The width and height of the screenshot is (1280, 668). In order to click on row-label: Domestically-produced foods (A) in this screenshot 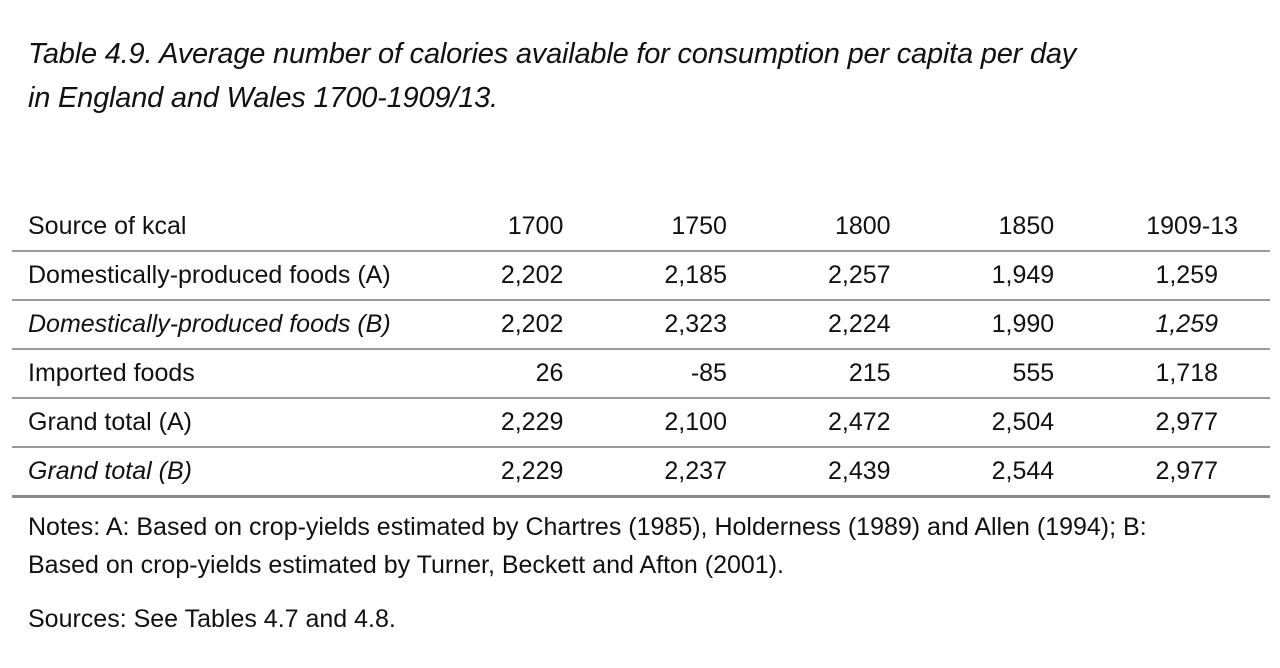, I will do `click(209, 275)`.